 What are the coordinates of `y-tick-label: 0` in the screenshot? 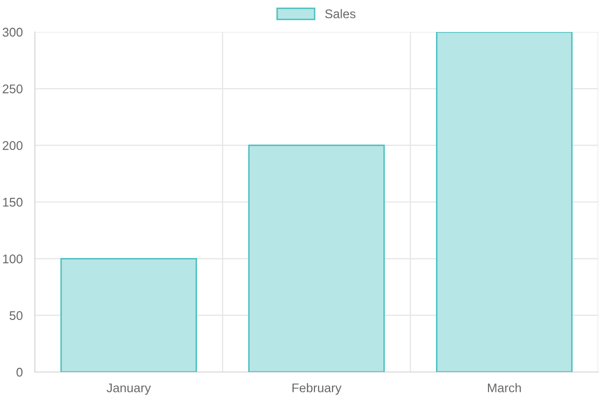 It's located at (19, 372).